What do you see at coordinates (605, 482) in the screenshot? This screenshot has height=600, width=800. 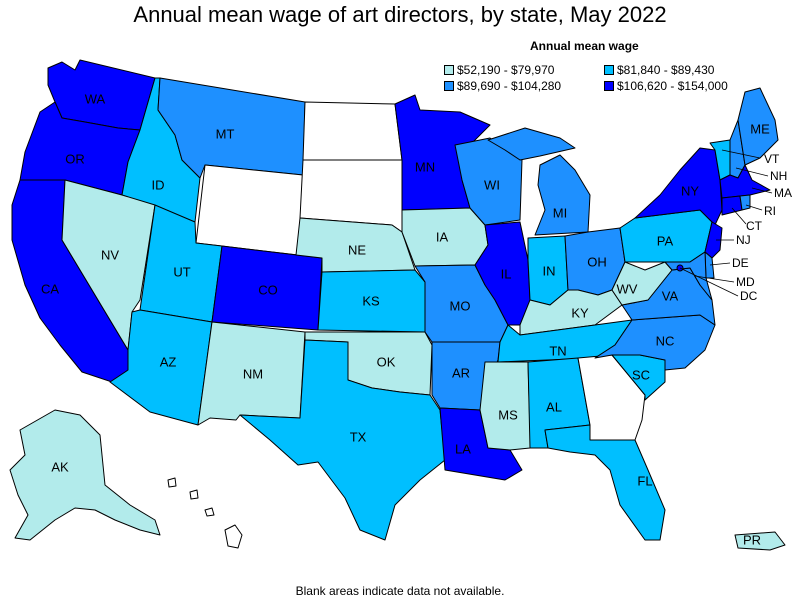 I see `state-FL` at bounding box center [605, 482].